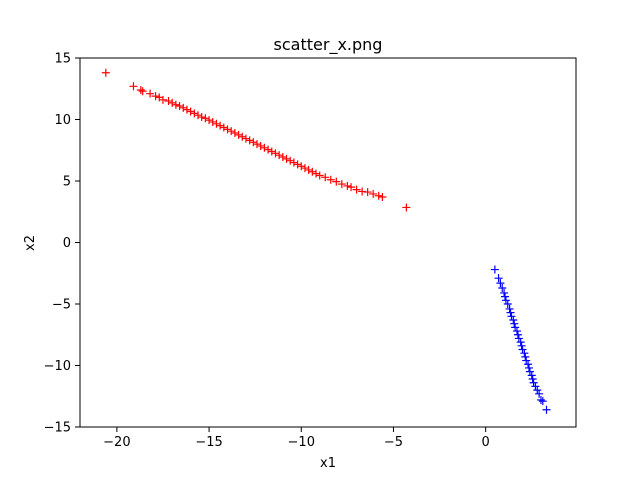 The height and width of the screenshot is (480, 640). What do you see at coordinates (57, 428) in the screenshot?
I see `y-tick-label: −15` at bounding box center [57, 428].